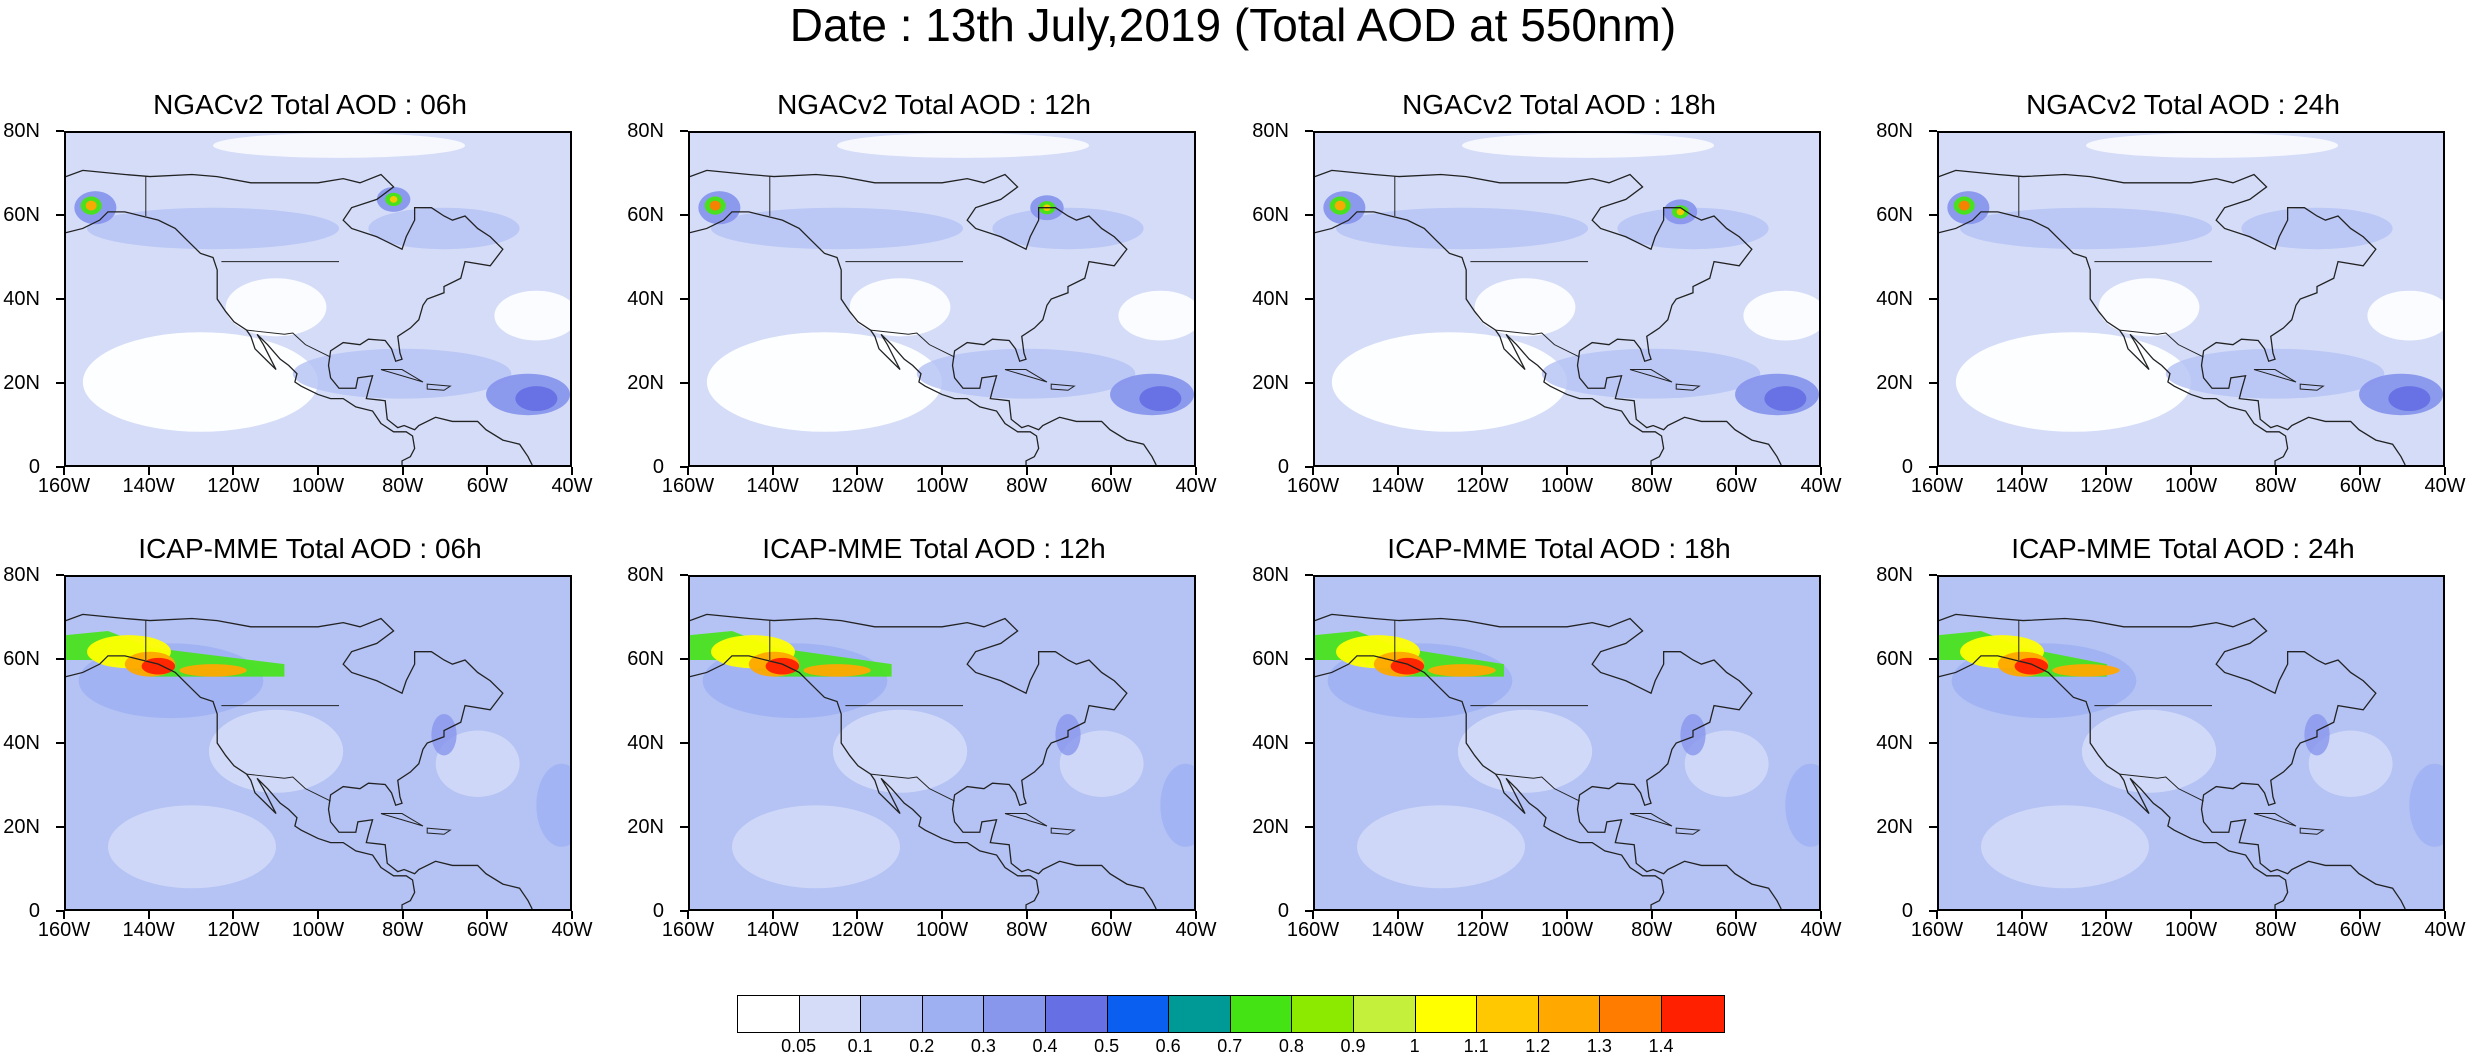 The image size is (2466, 1056). Describe the element at coordinates (922, 1046) in the screenshot. I see `colorbar-label: 0.2` at that location.